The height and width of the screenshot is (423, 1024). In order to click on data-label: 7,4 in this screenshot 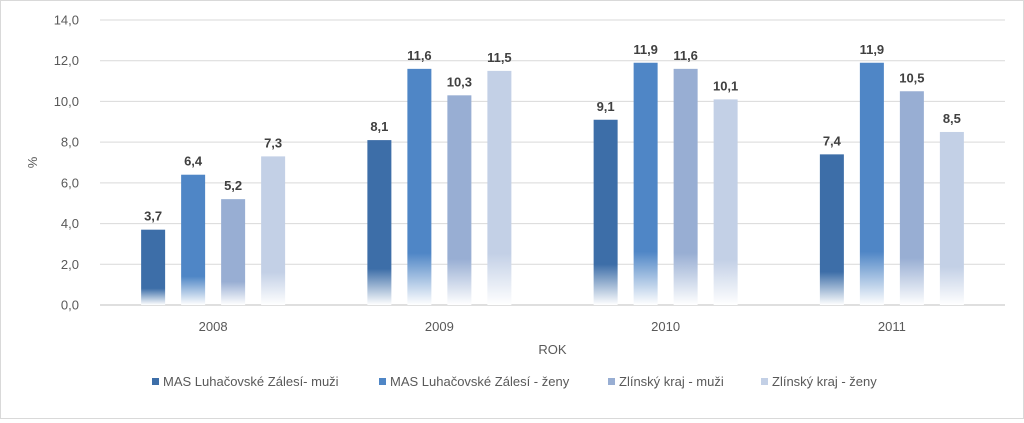, I will do `click(832, 140)`.